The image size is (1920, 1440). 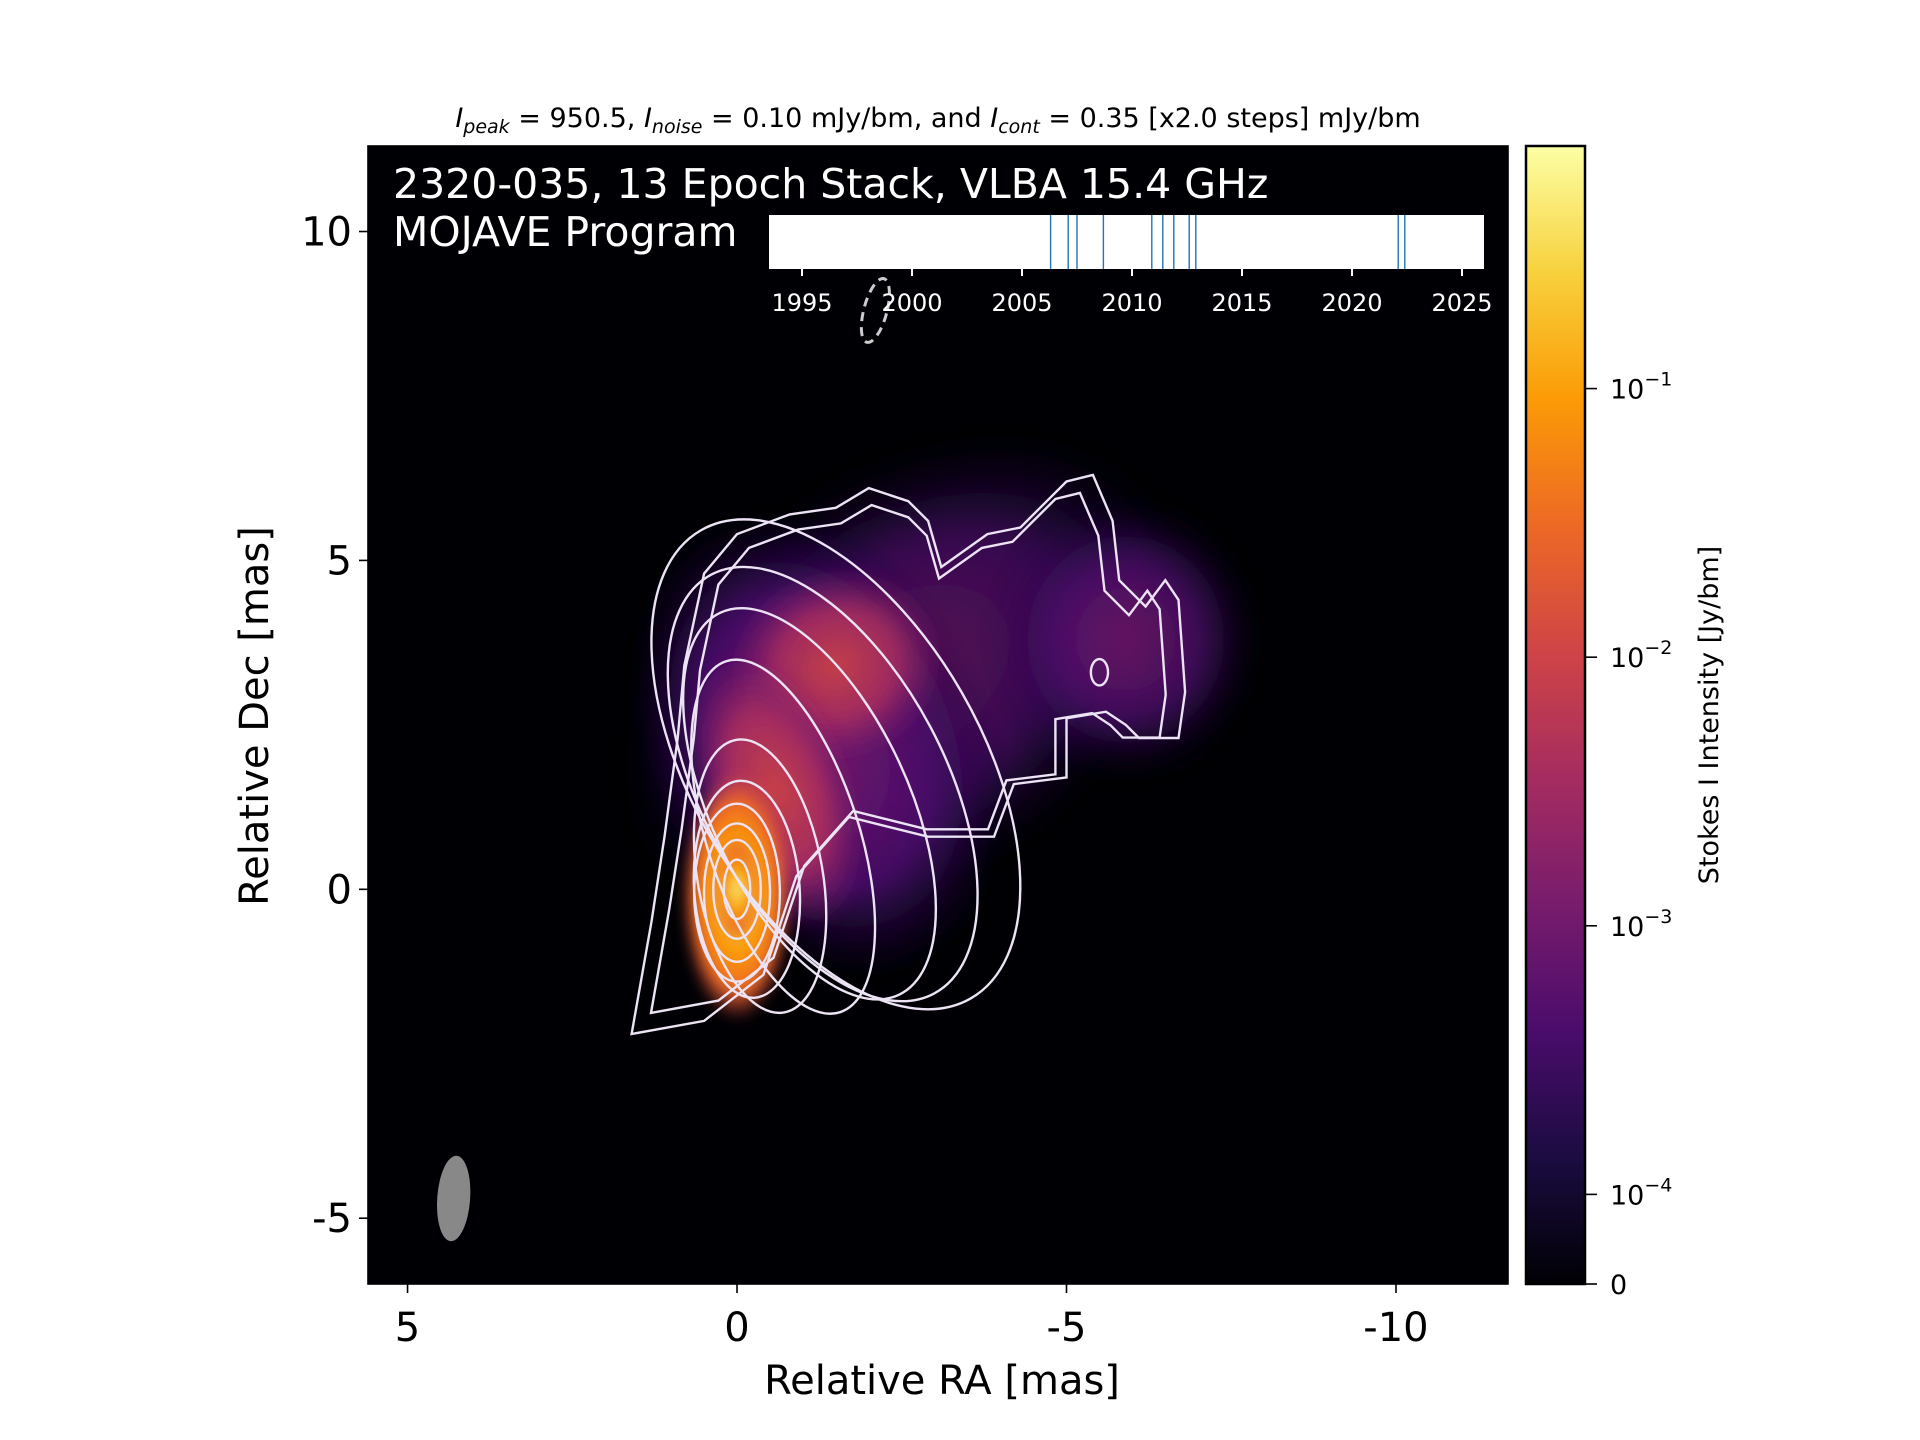 What do you see at coordinates (339, 890) in the screenshot?
I see `y-tick-label: 0` at bounding box center [339, 890].